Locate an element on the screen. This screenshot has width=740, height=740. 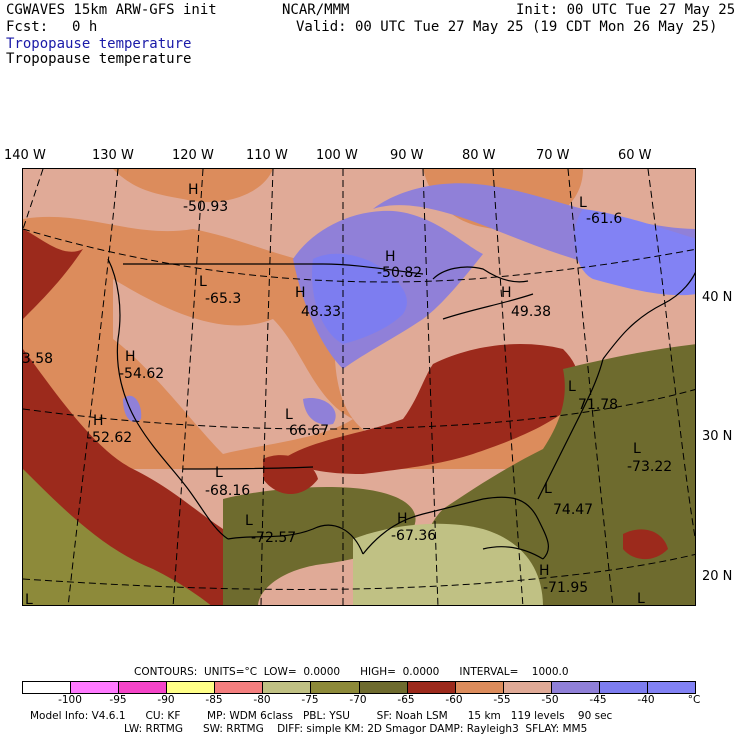
map-label-value: 66.67 is located at coordinates (309, 431).